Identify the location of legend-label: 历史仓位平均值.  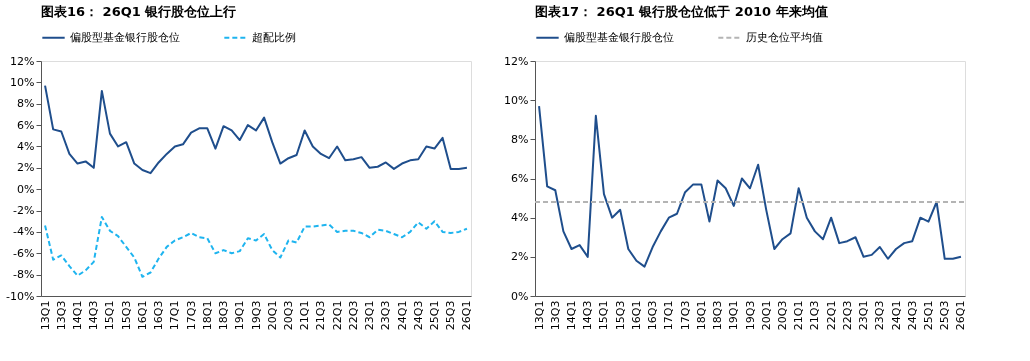
(784, 37).